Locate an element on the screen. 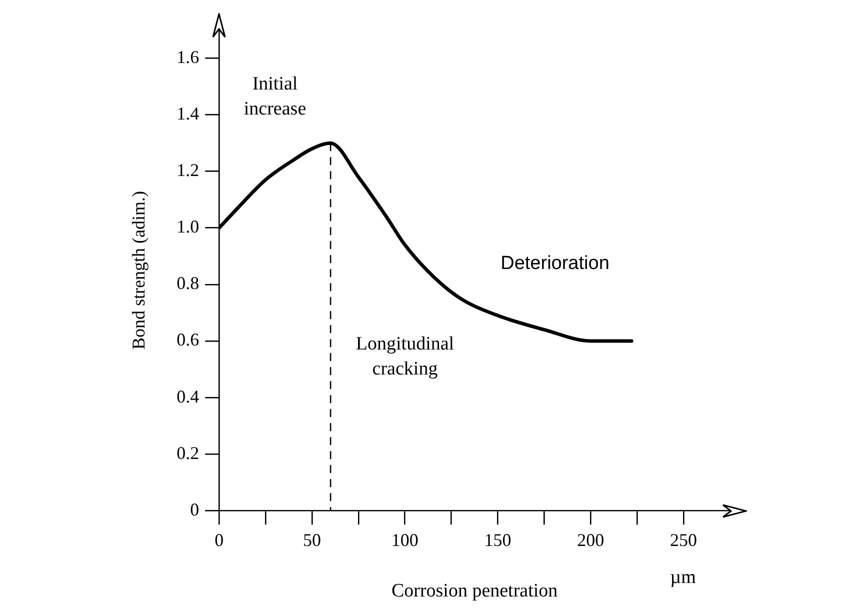 This screenshot has height=614, width=858. y-axis-title: Bond strength (adim.) is located at coordinates (138, 270).